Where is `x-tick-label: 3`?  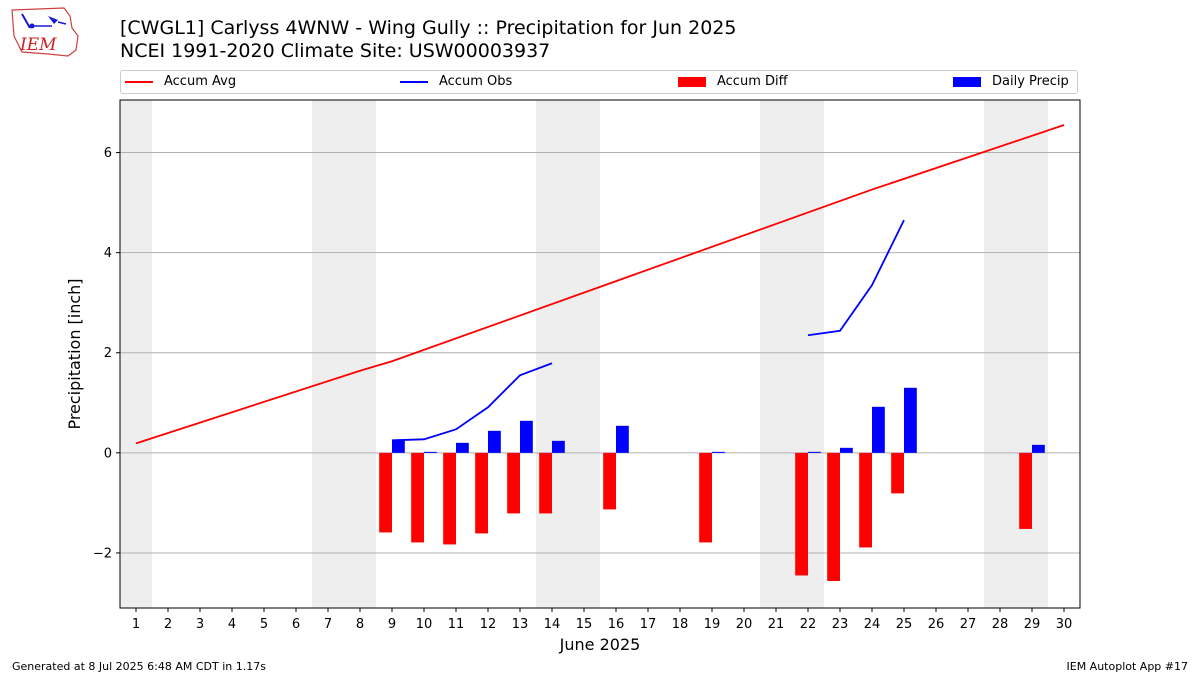 x-tick-label: 3 is located at coordinates (200, 624).